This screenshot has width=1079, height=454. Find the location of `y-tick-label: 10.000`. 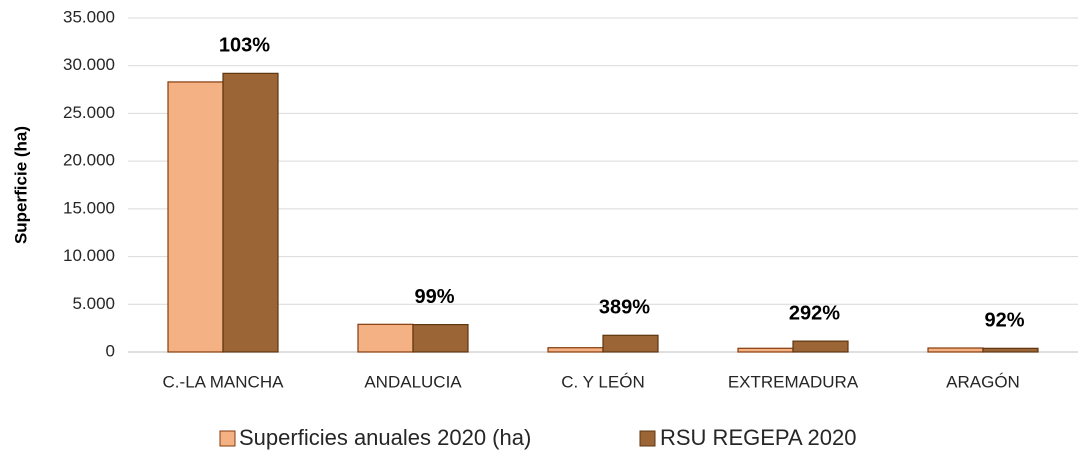

y-tick-label: 10.000 is located at coordinates (89, 255).